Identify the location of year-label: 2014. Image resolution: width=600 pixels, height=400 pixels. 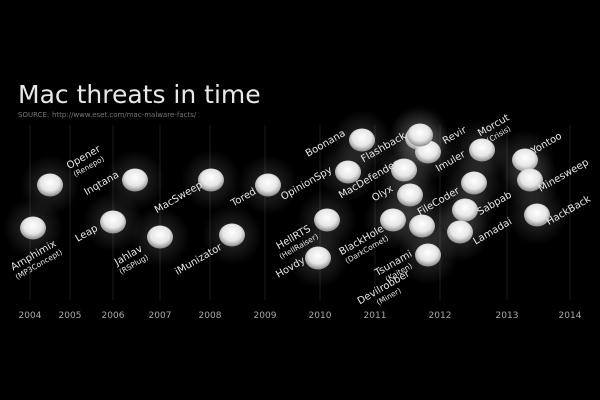
(570, 316).